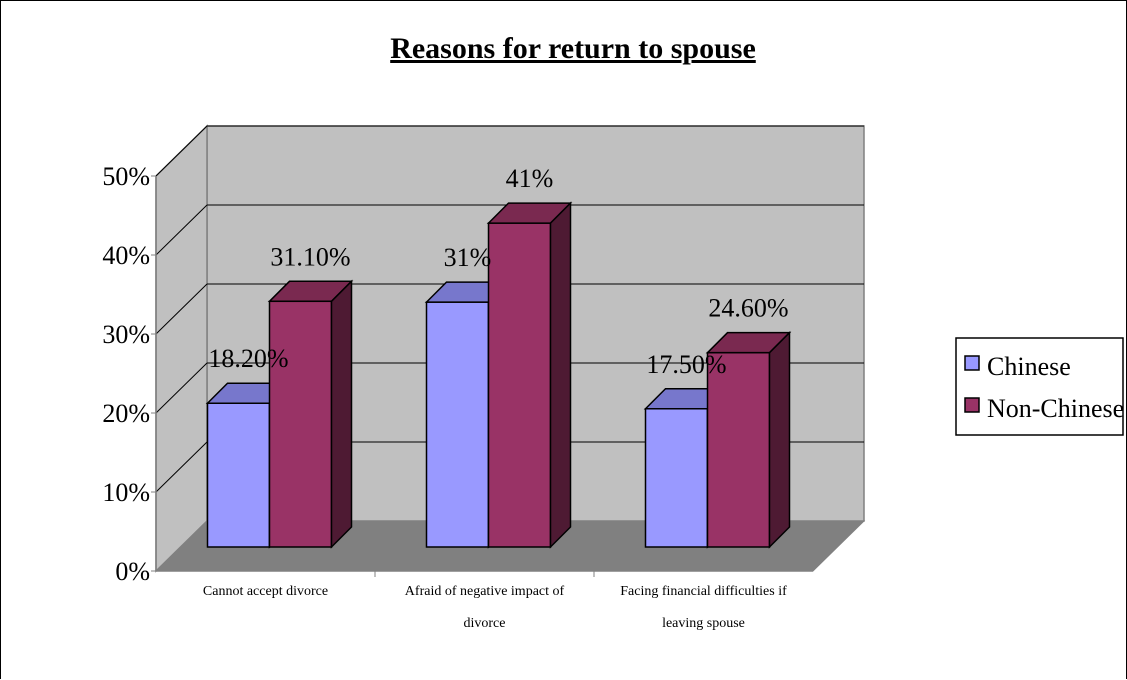 The height and width of the screenshot is (680, 1127). Describe the element at coordinates (126, 334) in the screenshot. I see `y-tick-label: 30%` at that location.